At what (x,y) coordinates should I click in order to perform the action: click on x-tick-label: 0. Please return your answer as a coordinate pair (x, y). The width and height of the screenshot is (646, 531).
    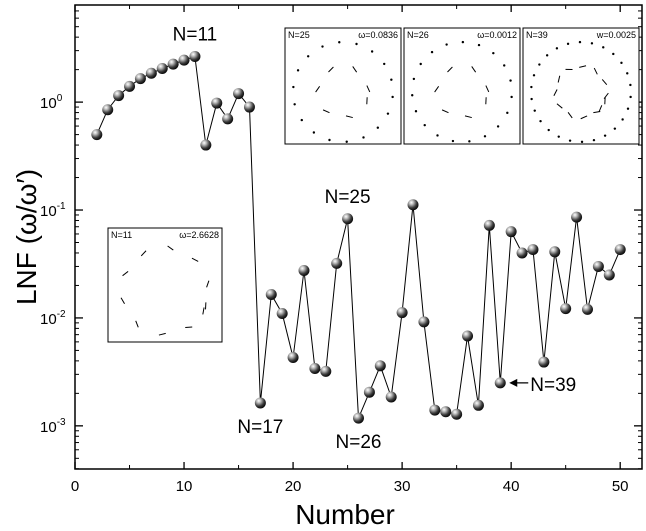
    Looking at the image, I should click on (75, 486).